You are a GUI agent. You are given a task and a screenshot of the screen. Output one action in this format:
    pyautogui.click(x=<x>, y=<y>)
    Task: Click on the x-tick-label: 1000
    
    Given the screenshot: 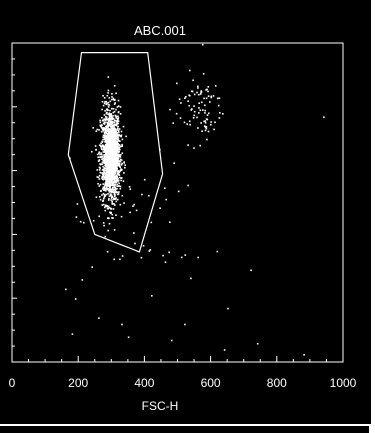 What is the action you would take?
    pyautogui.click(x=343, y=383)
    